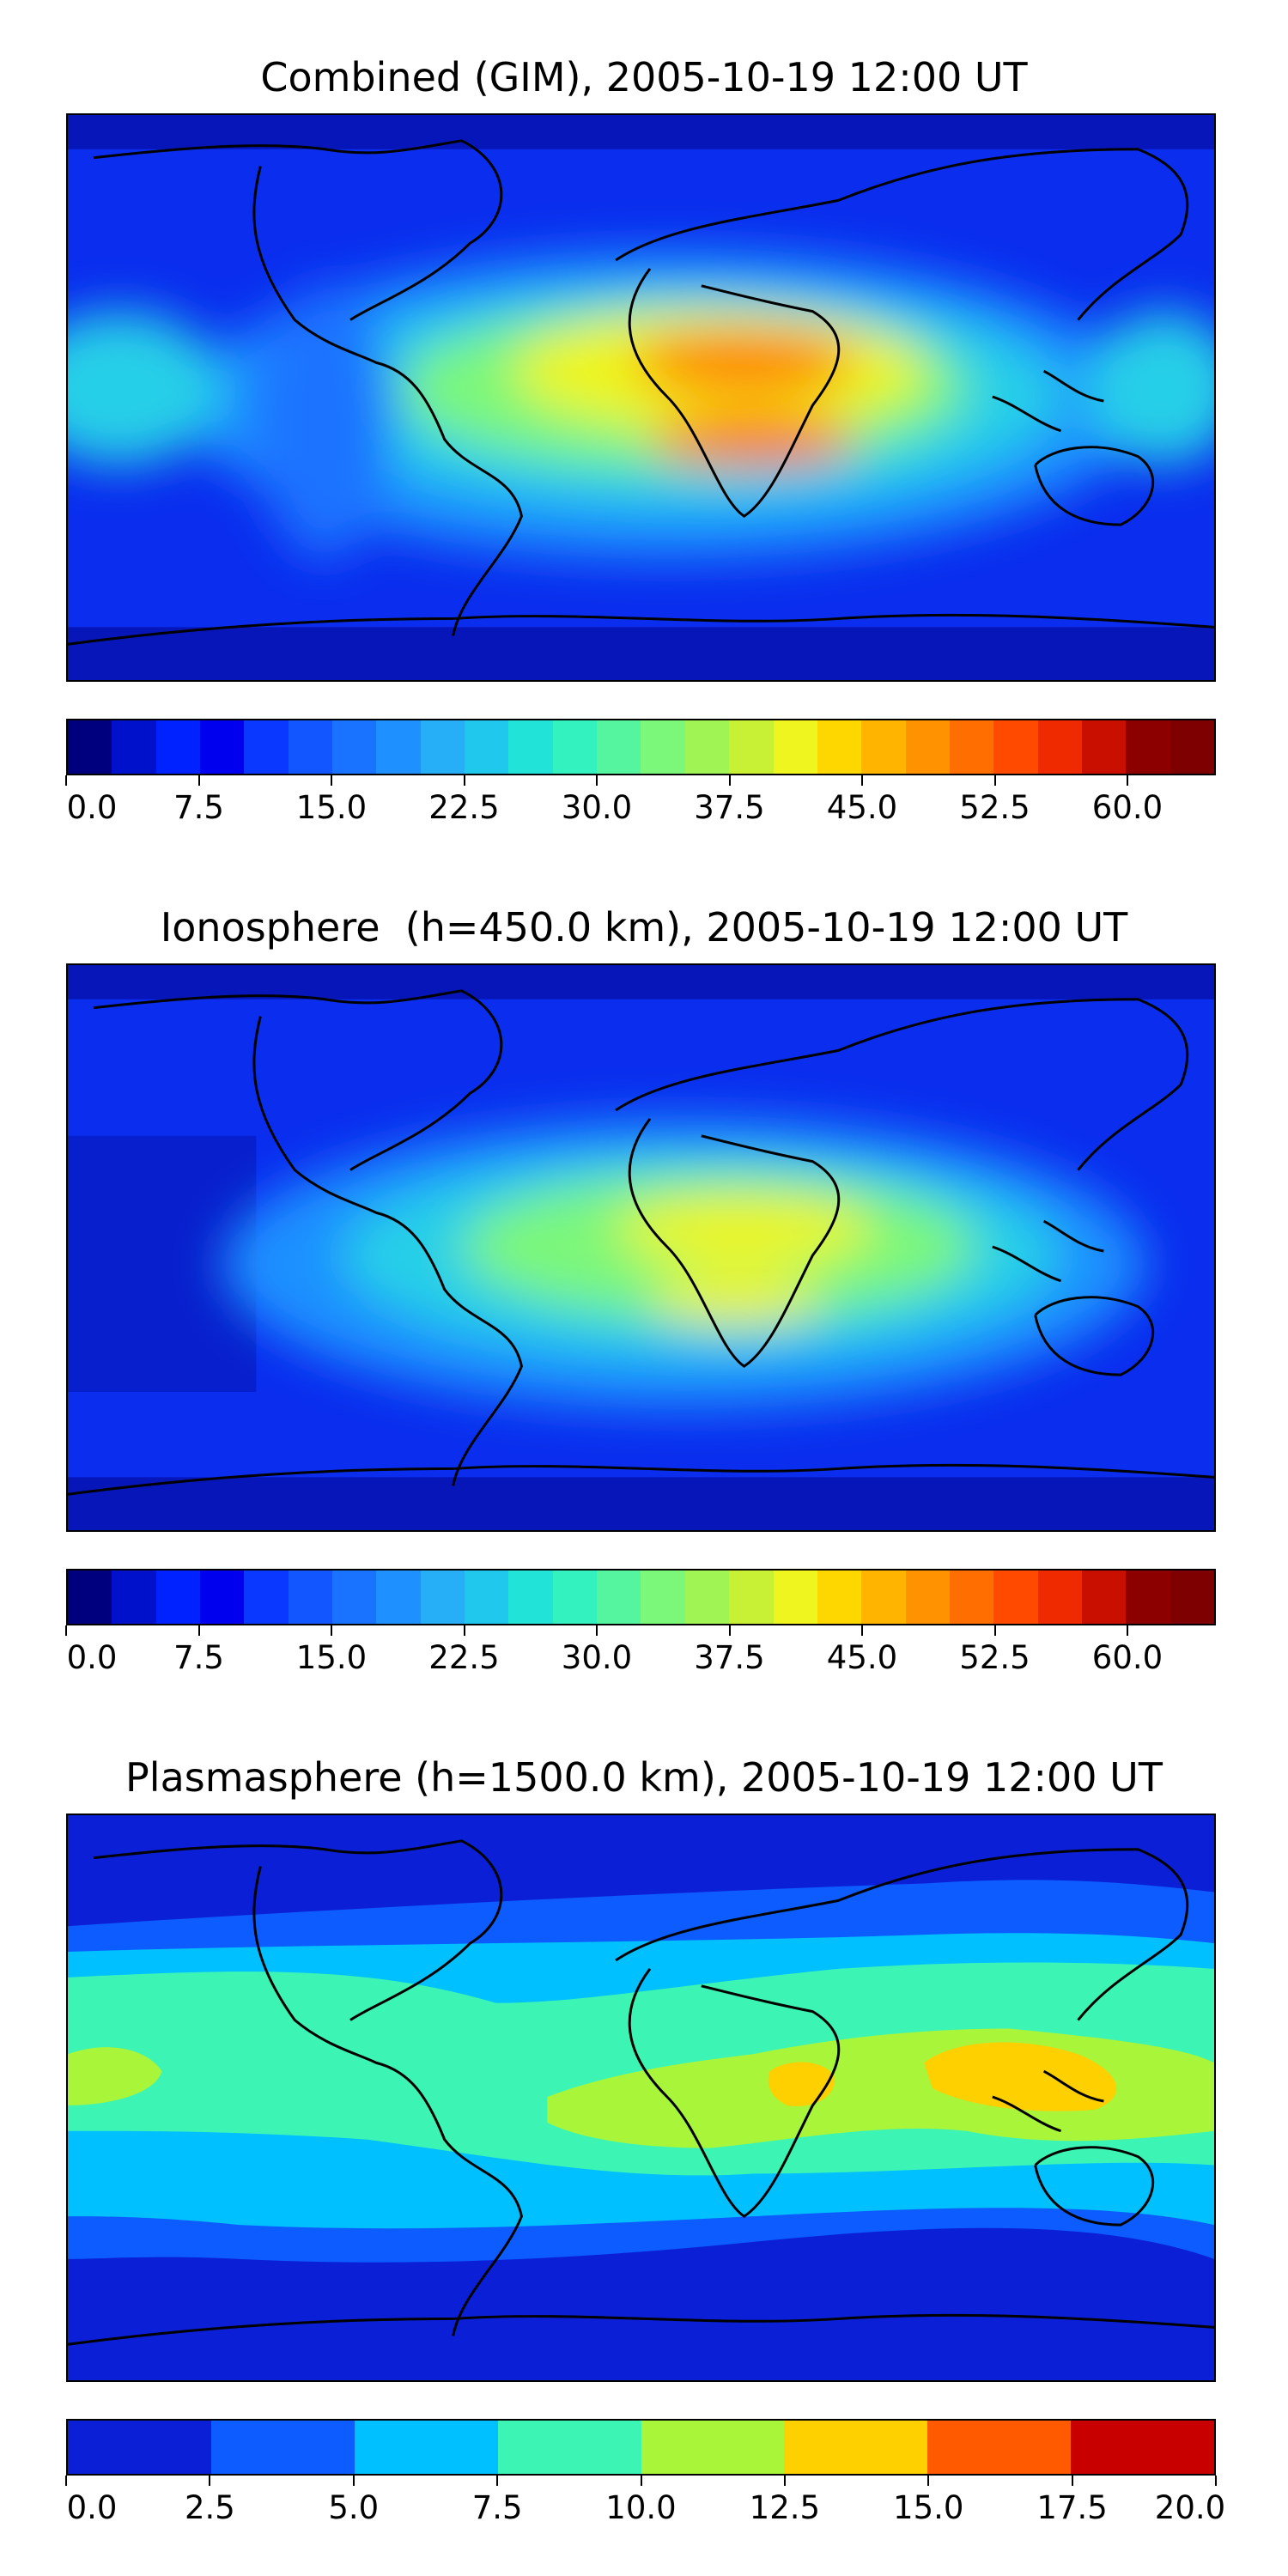  Describe the element at coordinates (597, 1657) in the screenshot. I see `colorbar-tick-label: 30.0` at that location.